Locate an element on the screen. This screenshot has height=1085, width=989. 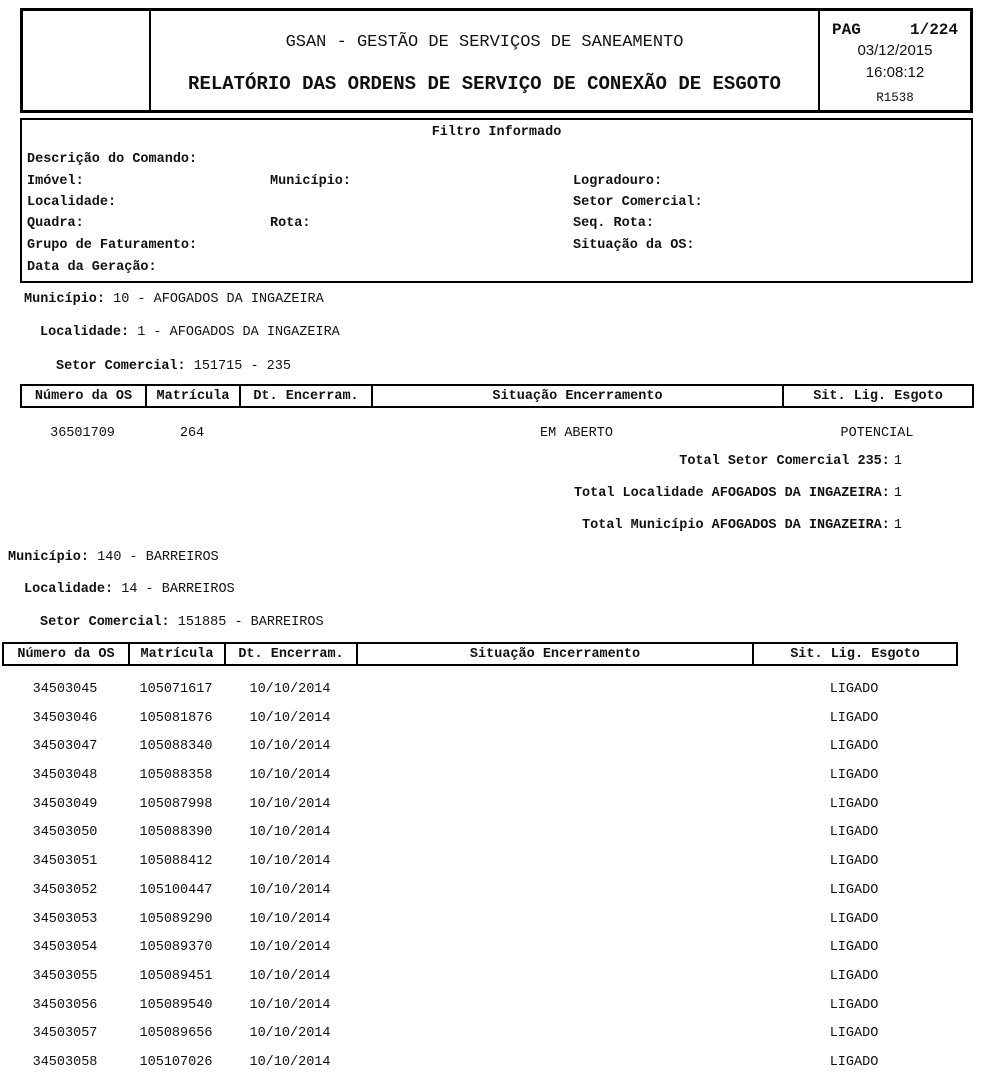
filter-field-seq-rota: Seq. Rota: is located at coordinates (614, 223).